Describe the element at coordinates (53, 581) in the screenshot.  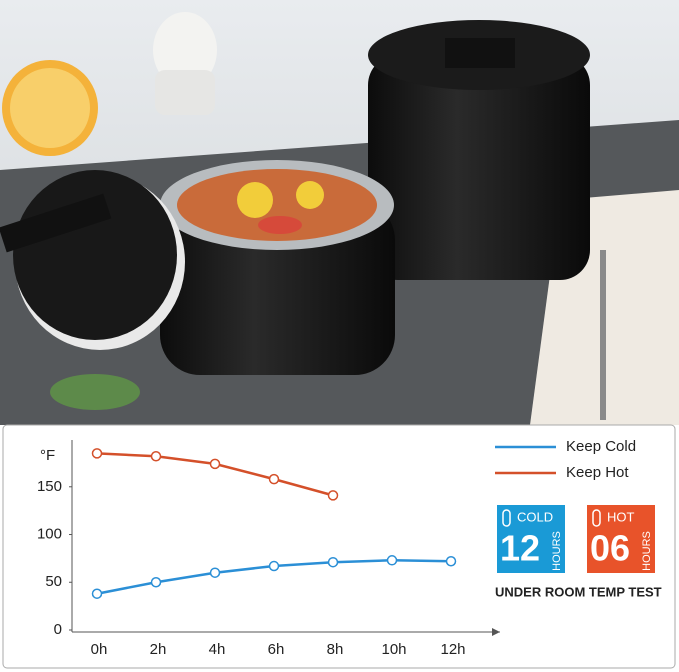
I see `y-tick-label: 50` at that location.